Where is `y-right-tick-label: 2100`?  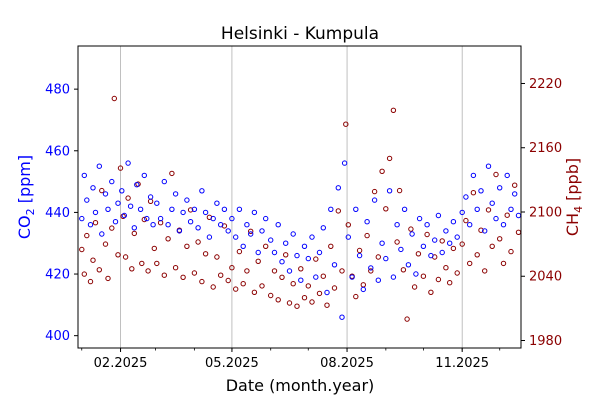
y-right-tick-label: 2100 is located at coordinates (545, 212).